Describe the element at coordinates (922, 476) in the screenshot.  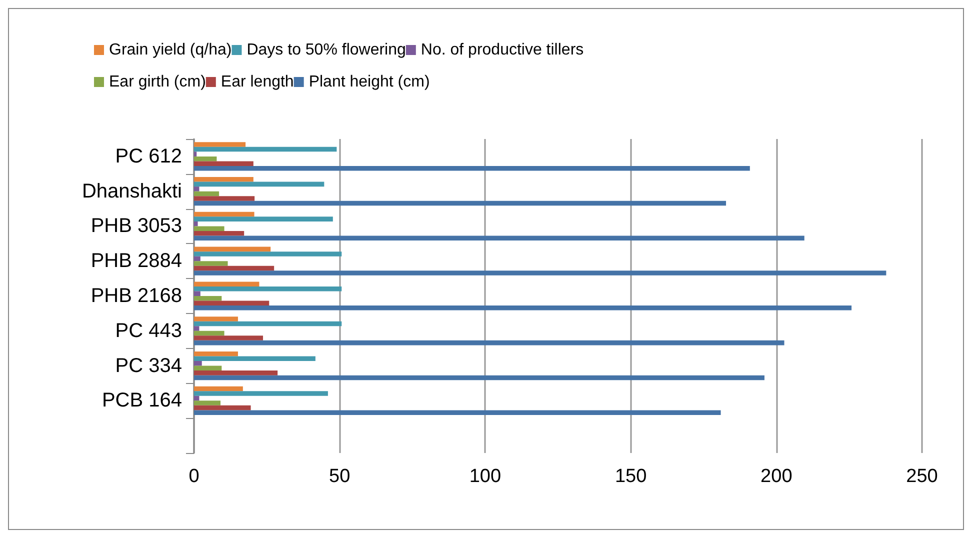
I see `x-tick-label: 250` at that location.